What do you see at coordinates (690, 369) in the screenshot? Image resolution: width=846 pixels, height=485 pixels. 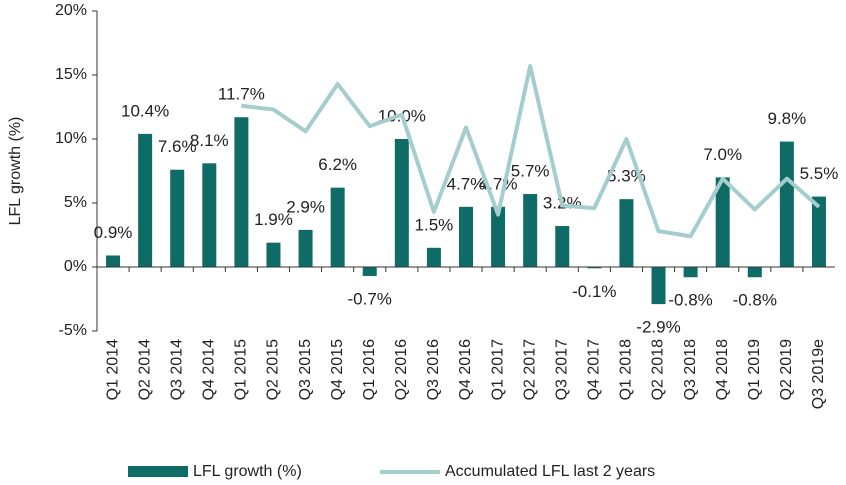 I see `x-tick-label: Q3 2018` at bounding box center [690, 369].